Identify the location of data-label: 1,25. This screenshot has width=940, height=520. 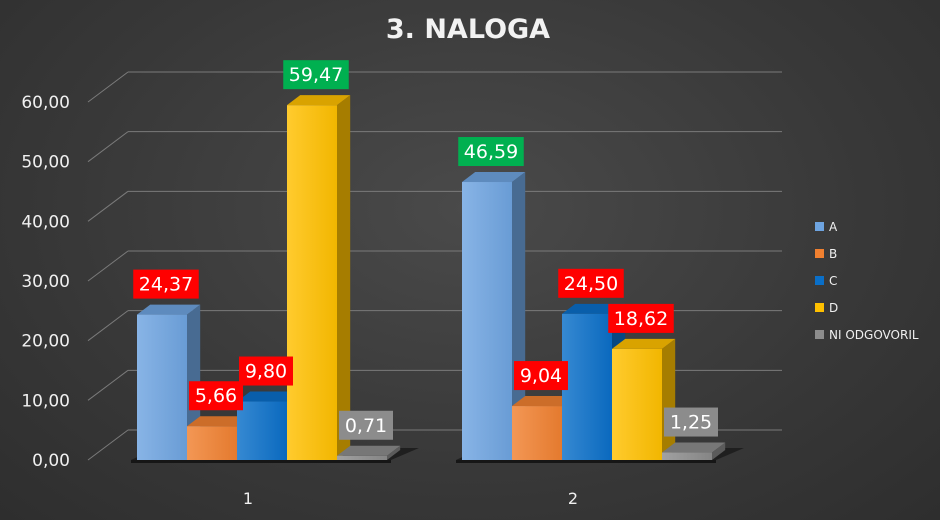
(691, 422).